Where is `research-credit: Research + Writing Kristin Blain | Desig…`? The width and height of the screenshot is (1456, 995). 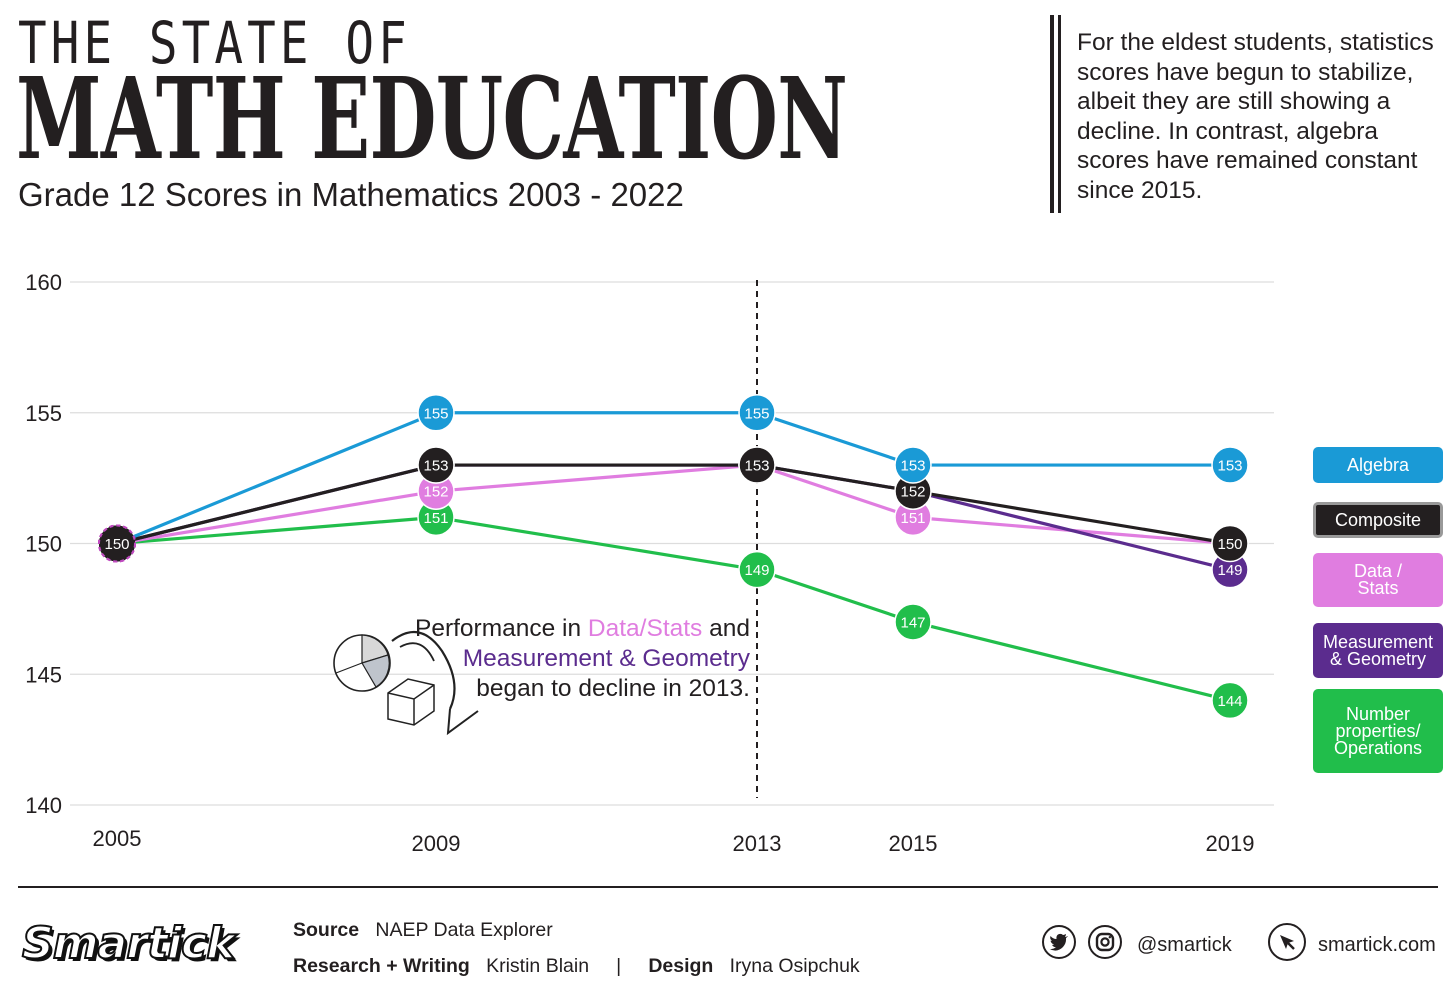 research-credit: Research + Writing Kristin Blain | Desig… is located at coordinates (576, 966).